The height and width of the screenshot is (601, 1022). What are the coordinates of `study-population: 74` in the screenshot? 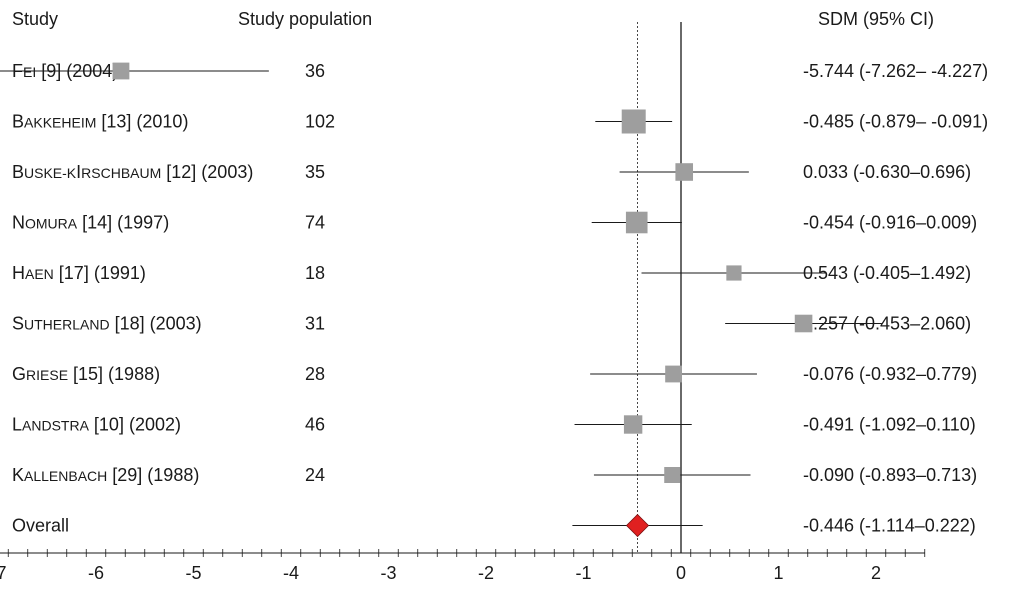 It's located at (315, 223).